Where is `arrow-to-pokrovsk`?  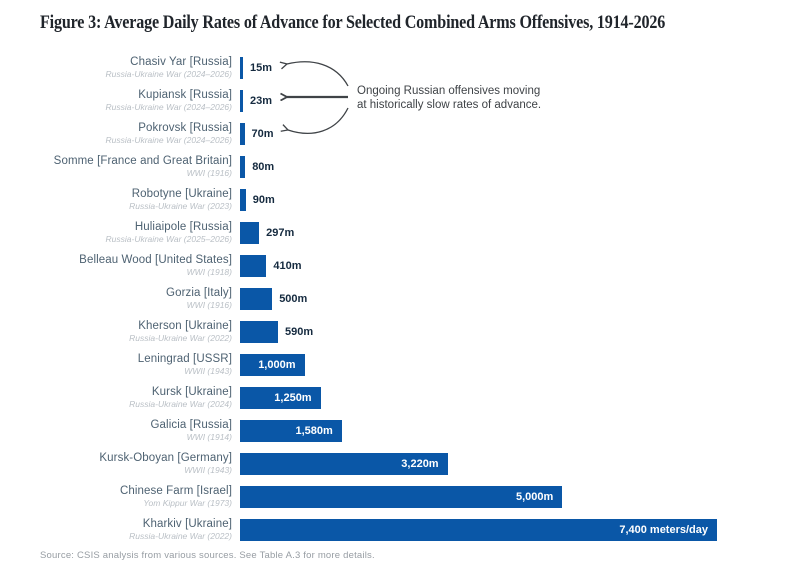 arrow-to-pokrovsk is located at coordinates (318, 120).